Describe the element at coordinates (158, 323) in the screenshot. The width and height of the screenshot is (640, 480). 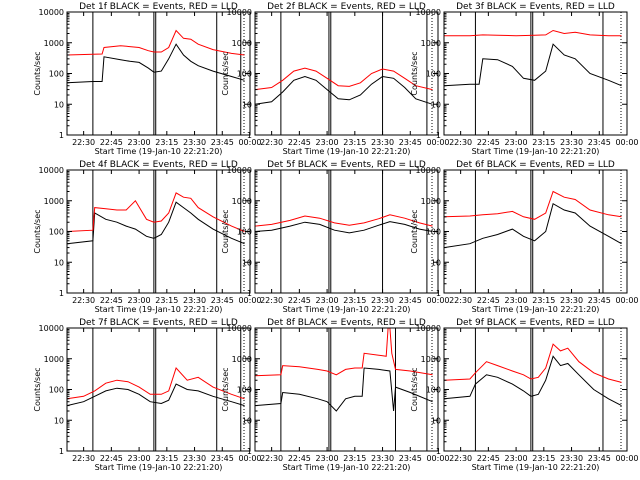
I see `panel-title: Det 7f BLACK = Events, RED = LLD` at that location.